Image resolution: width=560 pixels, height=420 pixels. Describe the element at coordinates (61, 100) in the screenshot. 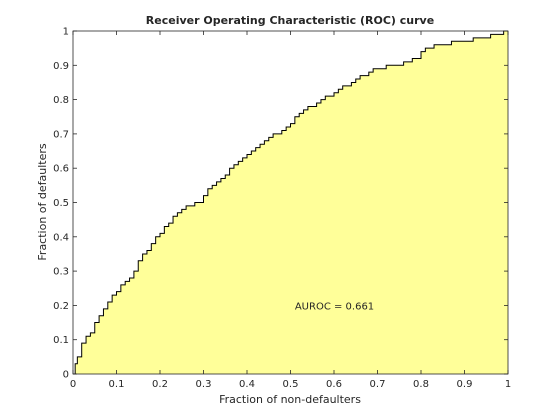

I see `y-tick-label: 0.8` at that location.